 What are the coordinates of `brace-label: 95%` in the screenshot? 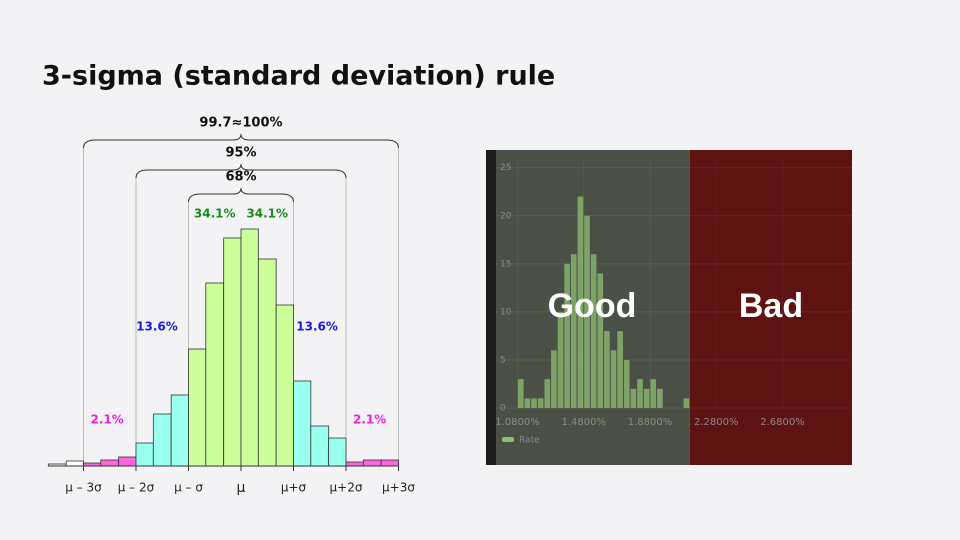 It's located at (240, 153).